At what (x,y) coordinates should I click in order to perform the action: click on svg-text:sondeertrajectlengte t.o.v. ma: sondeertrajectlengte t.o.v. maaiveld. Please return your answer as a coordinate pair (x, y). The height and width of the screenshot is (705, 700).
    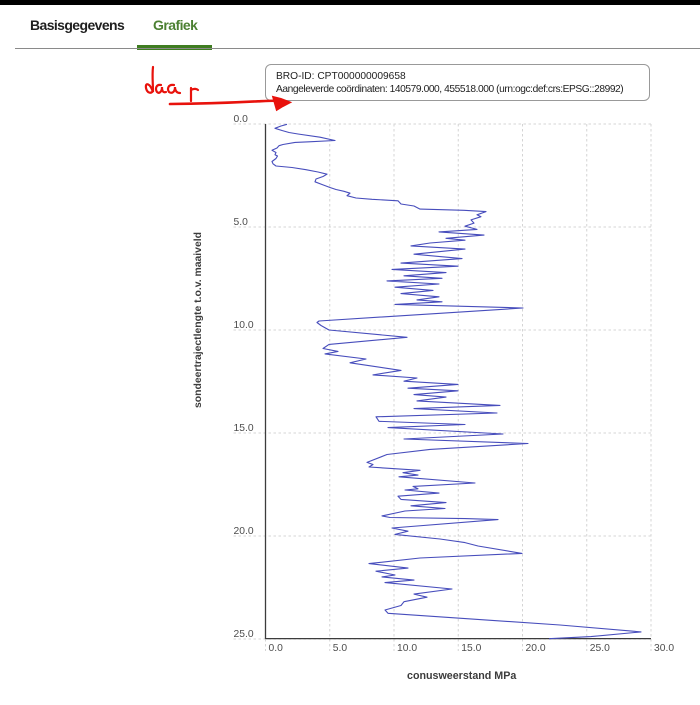
    Looking at the image, I should click on (198, 320).